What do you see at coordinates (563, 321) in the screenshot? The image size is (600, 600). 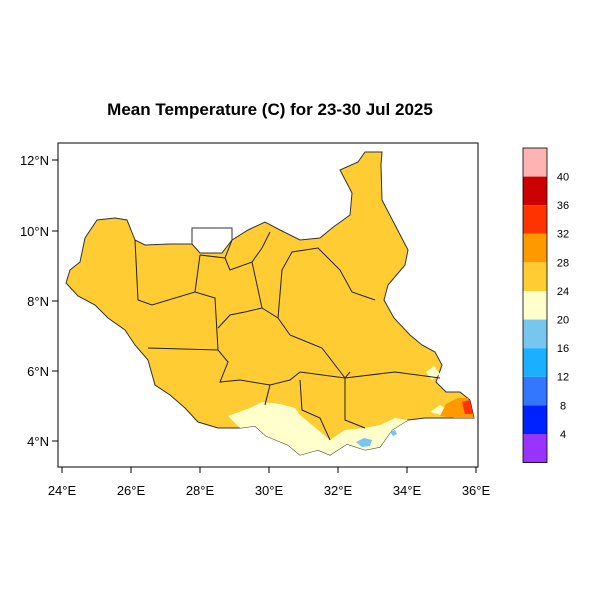 I see `colorbar-label: 20` at bounding box center [563, 321].